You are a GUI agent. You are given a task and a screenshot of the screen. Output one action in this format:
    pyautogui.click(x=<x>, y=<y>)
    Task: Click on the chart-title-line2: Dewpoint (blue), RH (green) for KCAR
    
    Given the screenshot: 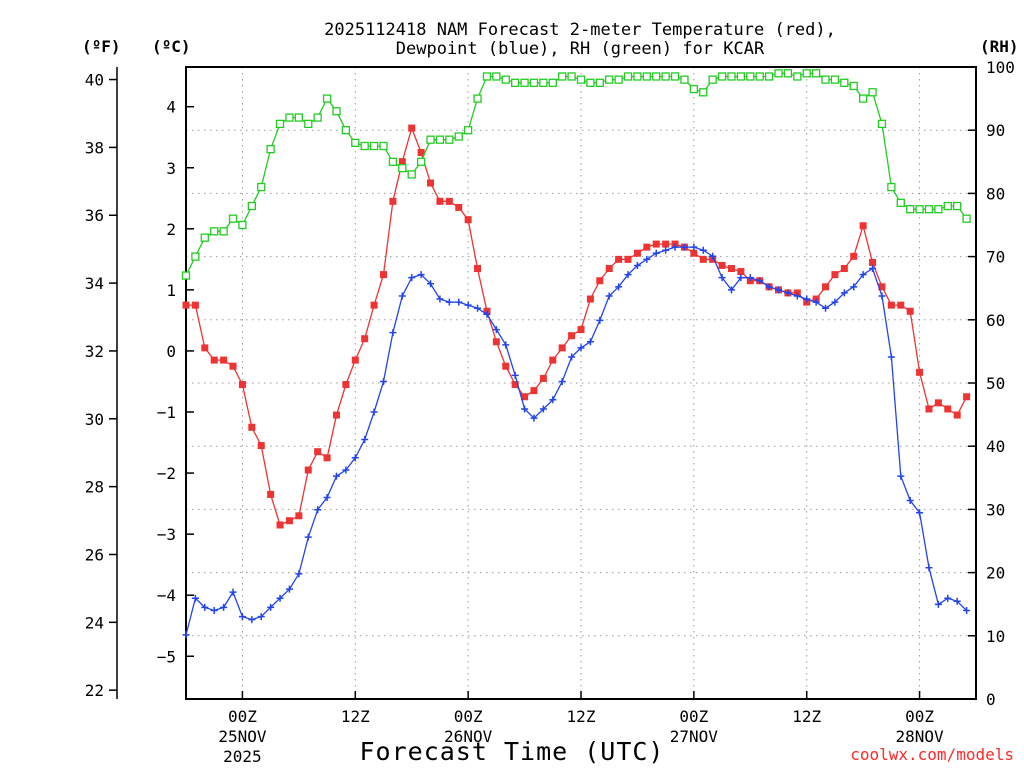 What is the action you would take?
    pyautogui.click(x=580, y=49)
    